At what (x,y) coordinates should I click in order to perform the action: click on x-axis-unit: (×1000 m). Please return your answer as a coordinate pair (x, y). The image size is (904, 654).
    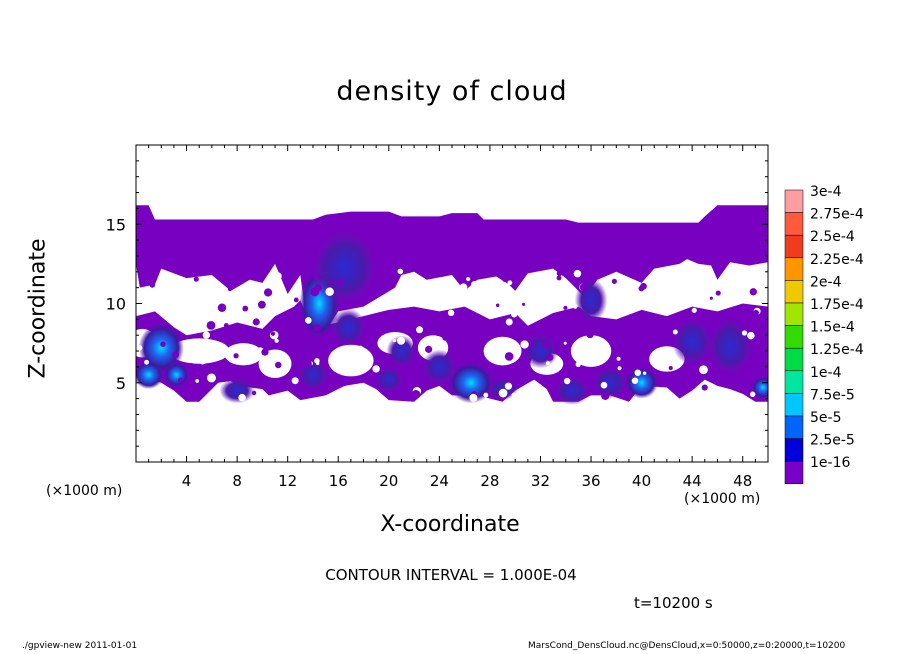
    Looking at the image, I should click on (722, 499).